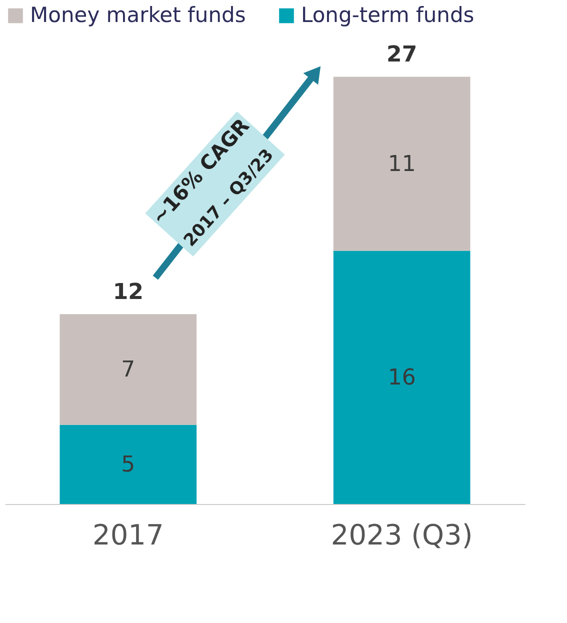 This screenshot has height=623, width=567. Describe the element at coordinates (128, 293) in the screenshot. I see `total-label: 12` at that location.